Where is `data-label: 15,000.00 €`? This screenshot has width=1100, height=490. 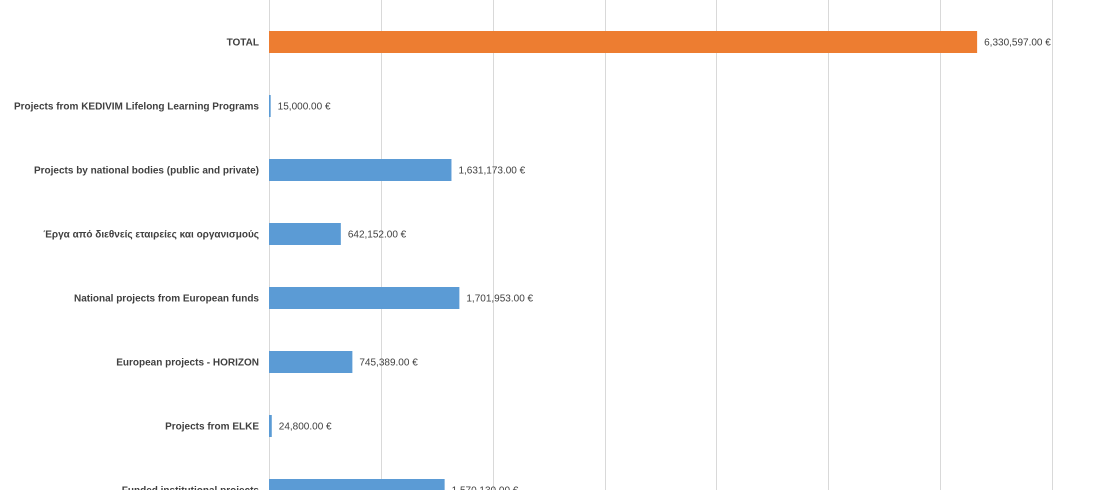 data-label: 15,000.00 € is located at coordinates (304, 107).